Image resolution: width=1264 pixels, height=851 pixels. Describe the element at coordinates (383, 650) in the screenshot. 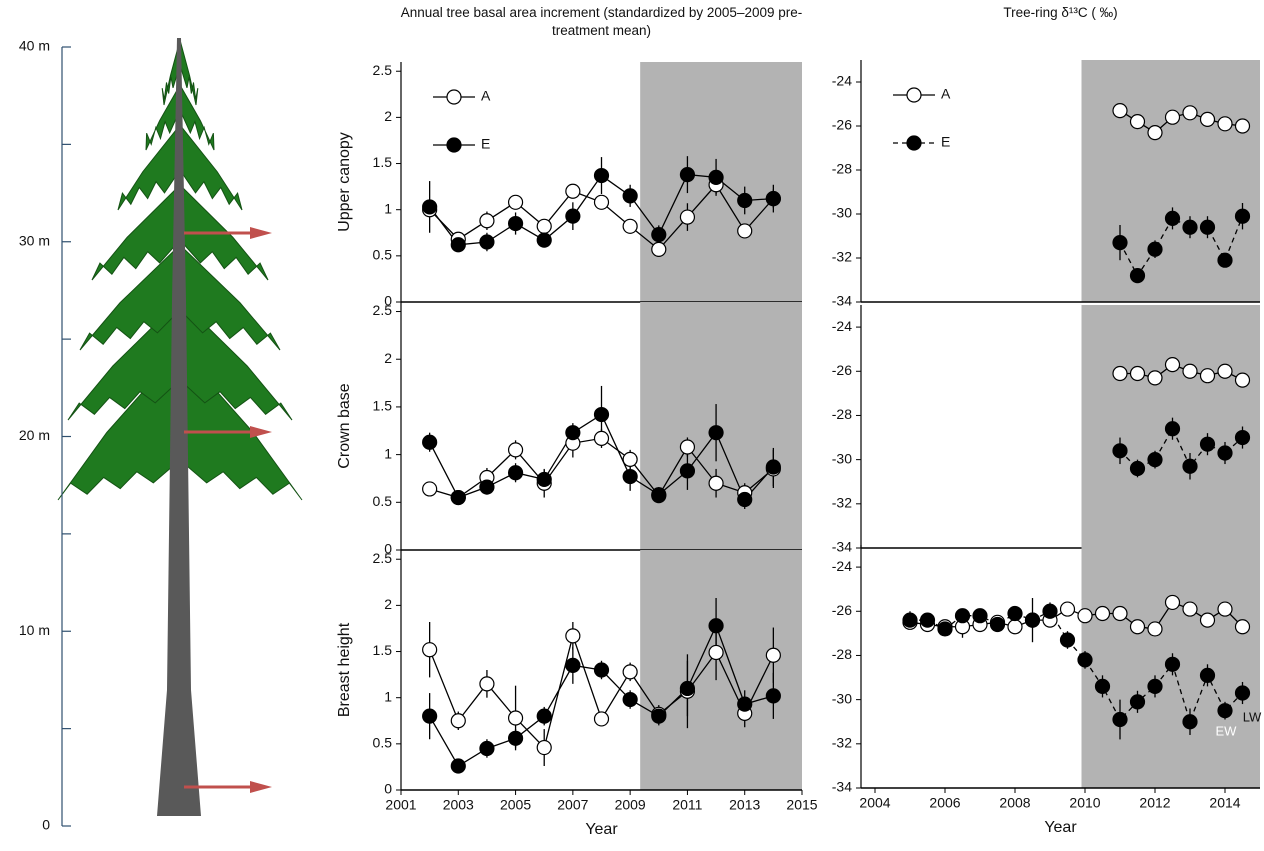

I see `y-tick-label: 1.5` at that location.